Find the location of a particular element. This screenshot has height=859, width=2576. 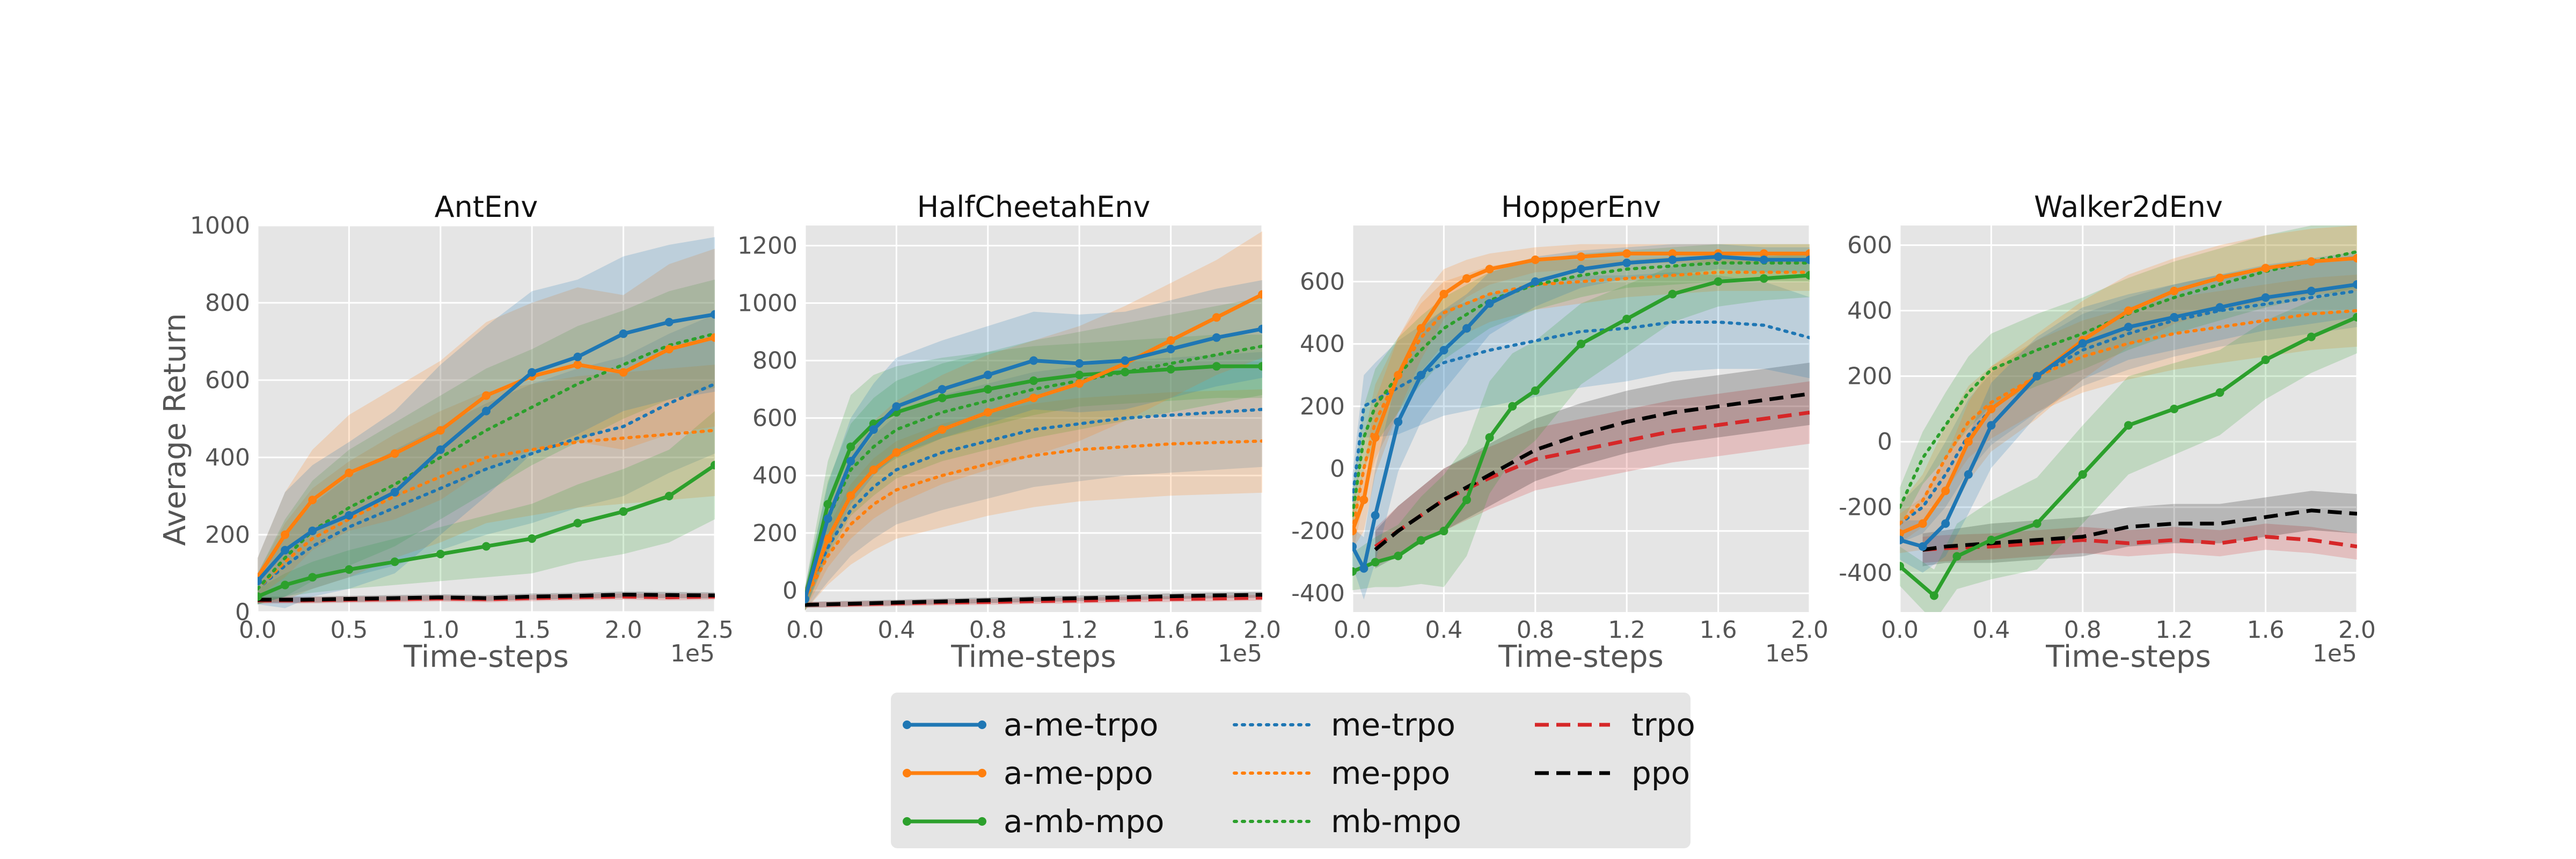

legend-box is located at coordinates (1290, 770).